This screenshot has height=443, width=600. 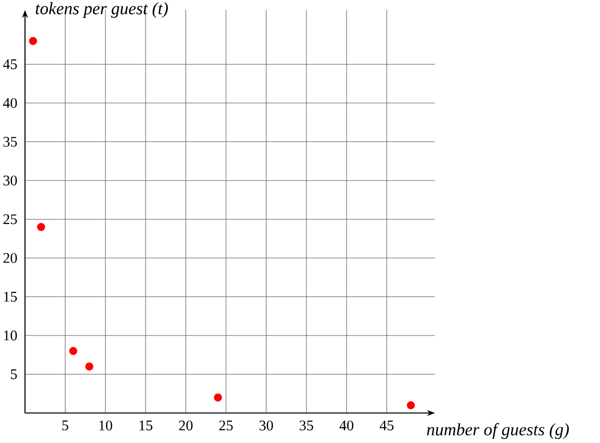 What do you see at coordinates (498, 431) in the screenshot?
I see `x-axis-title: number of guests (g)` at bounding box center [498, 431].